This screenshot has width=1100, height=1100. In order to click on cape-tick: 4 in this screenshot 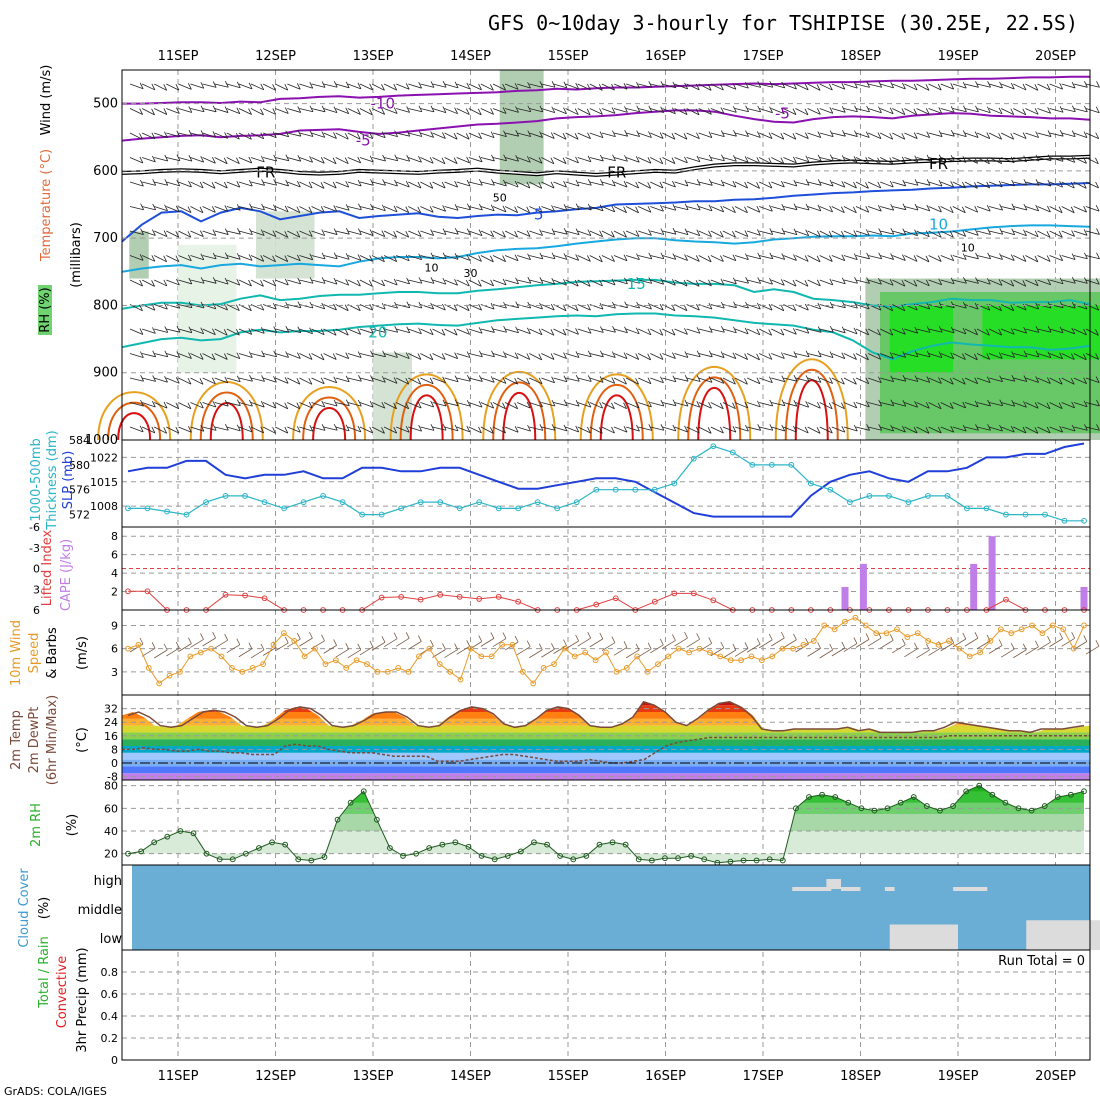, I will do `click(114, 573)`.